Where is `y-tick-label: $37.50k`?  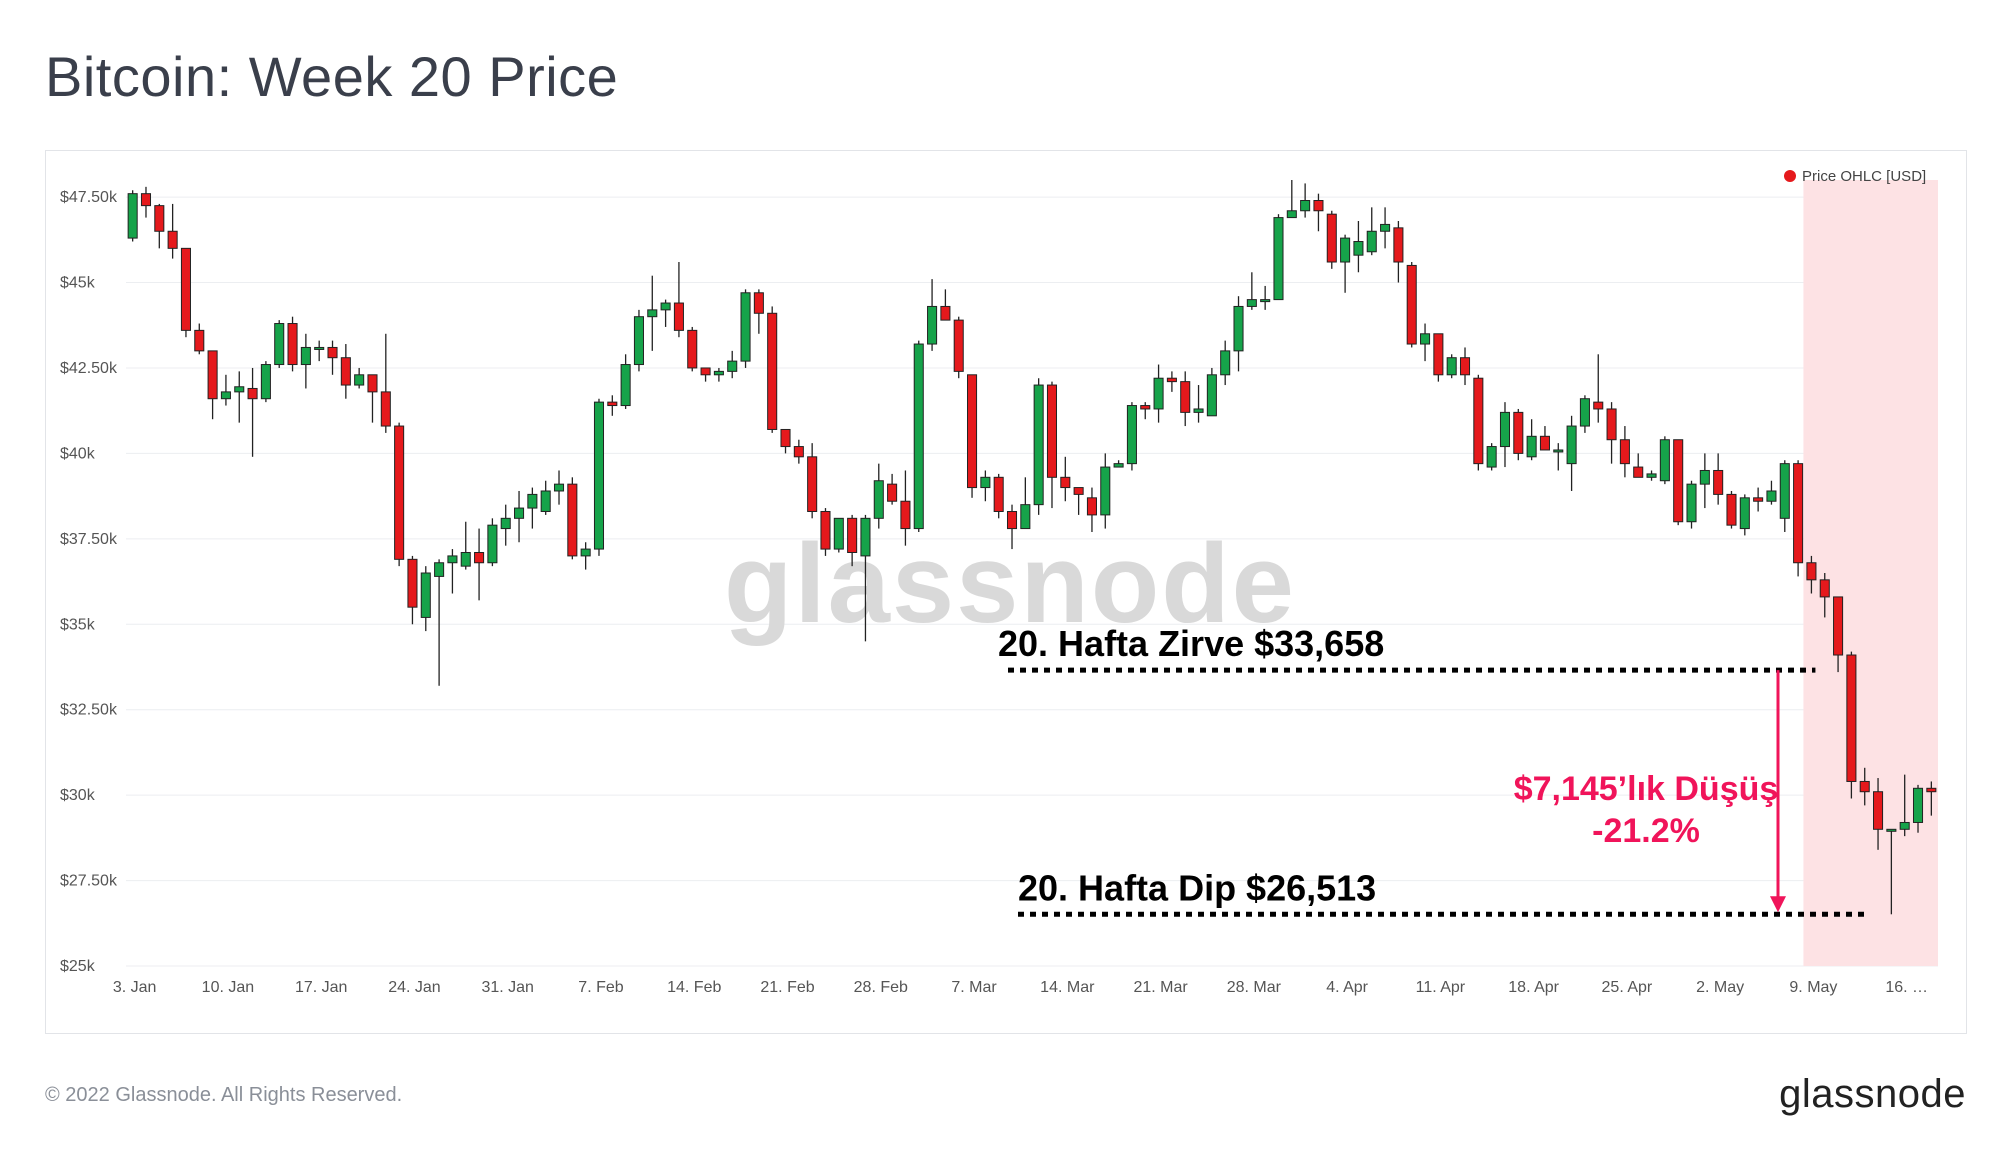 y-tick-label: $37.50k is located at coordinates (89, 539).